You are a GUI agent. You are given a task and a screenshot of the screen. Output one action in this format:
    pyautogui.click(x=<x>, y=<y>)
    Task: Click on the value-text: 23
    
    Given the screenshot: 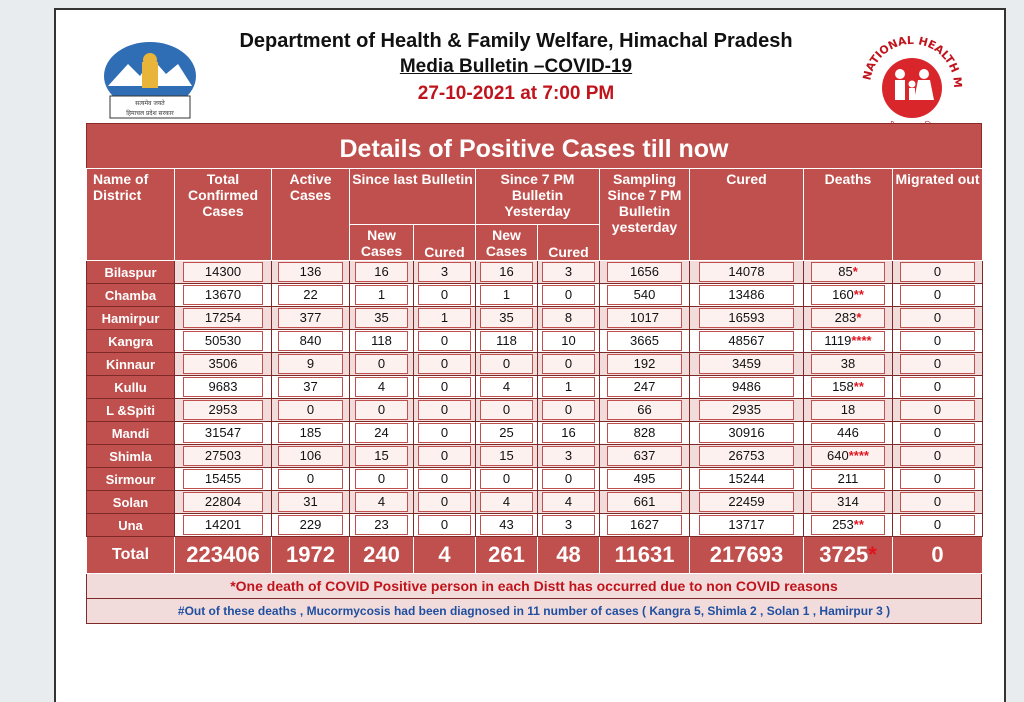 What is the action you would take?
    pyautogui.click(x=381, y=524)
    